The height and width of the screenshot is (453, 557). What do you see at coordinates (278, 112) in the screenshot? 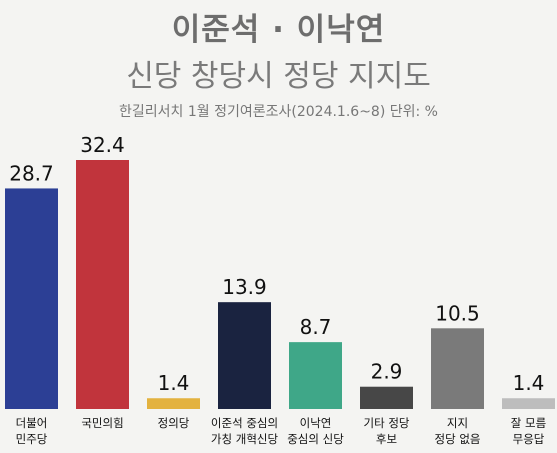
I see `source-note: 한길리서치 1월 정기여론조사(2024.1.6~8) 단위: %` at bounding box center [278, 112].